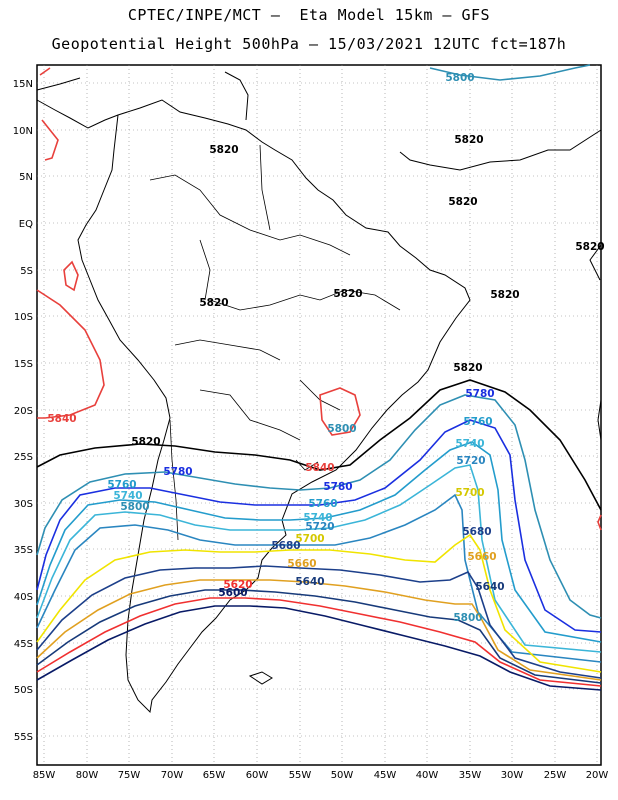 This screenshot has height=800, width=618. I want to click on lon-tick-label: 80W, so click(87, 775).